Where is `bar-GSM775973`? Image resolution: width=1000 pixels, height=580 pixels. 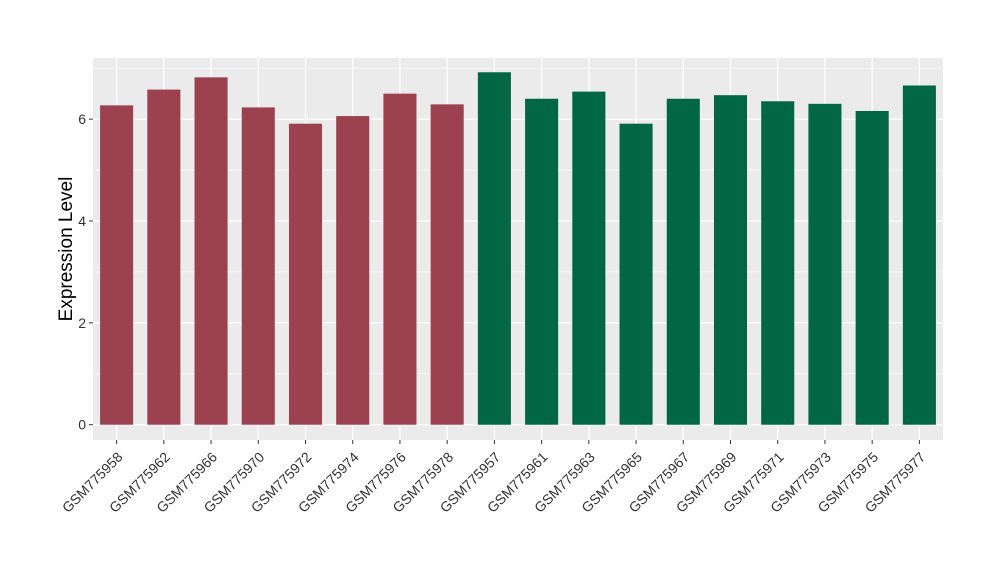 bar-GSM775973 is located at coordinates (825, 264).